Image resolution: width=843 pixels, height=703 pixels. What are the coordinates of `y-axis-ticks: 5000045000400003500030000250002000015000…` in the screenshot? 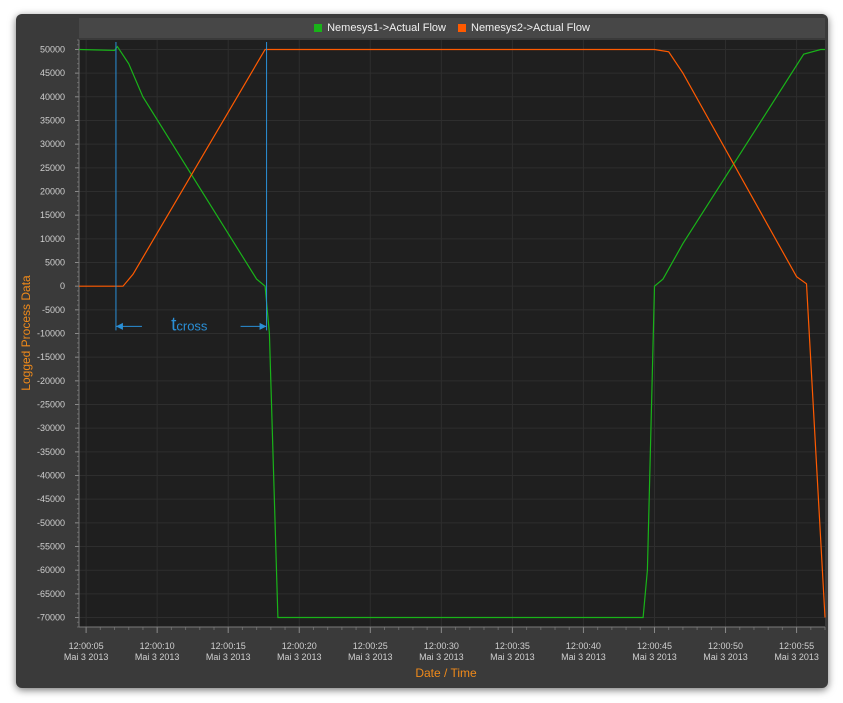 It's located at (58, 333).